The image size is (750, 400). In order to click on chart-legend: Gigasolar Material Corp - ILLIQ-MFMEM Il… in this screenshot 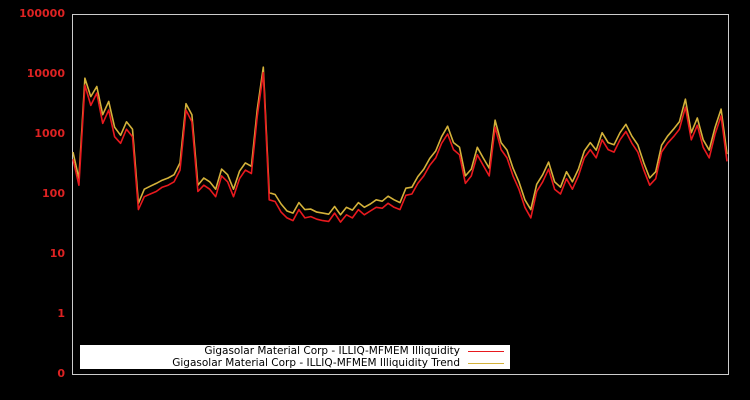, I will do `click(295, 357)`.